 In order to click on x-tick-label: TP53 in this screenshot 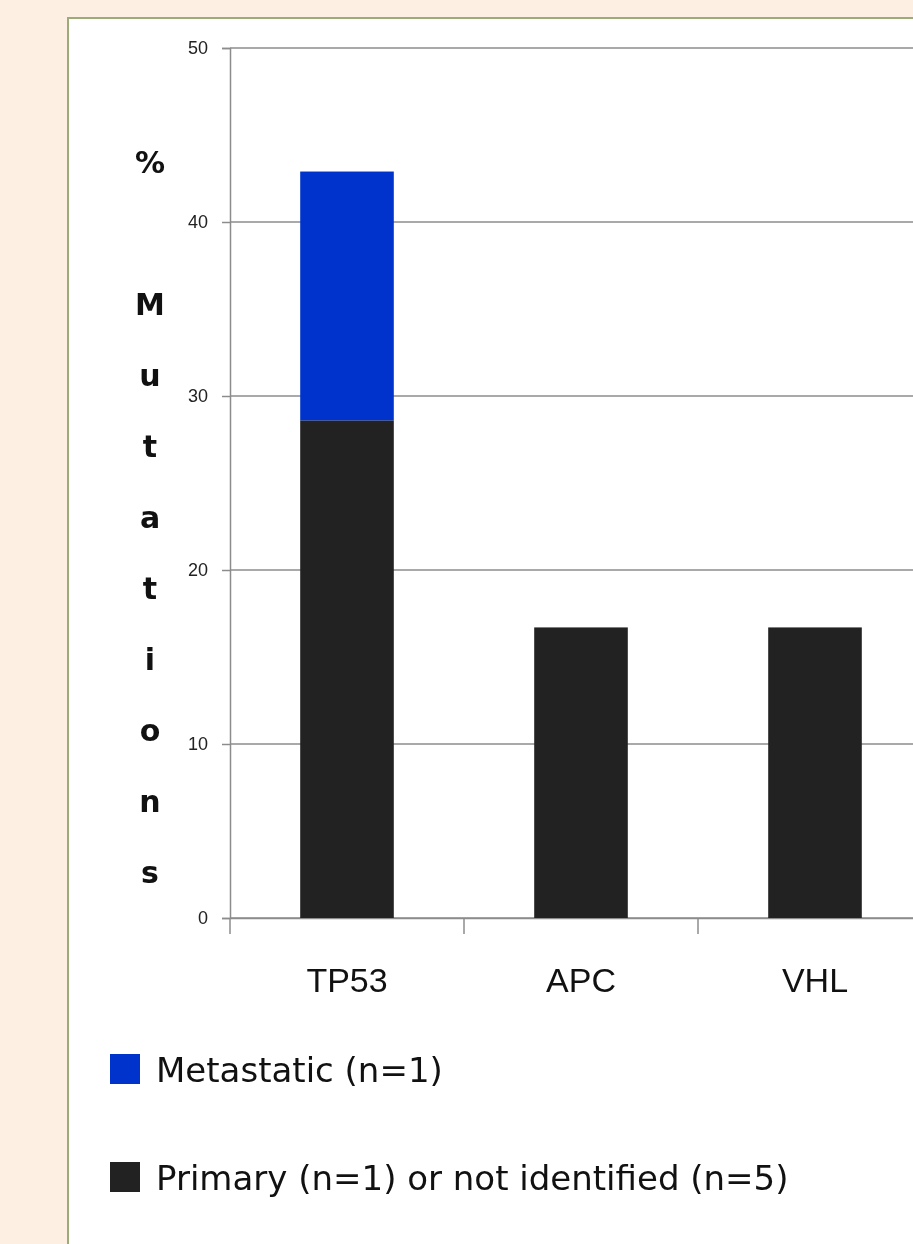, I will do `click(347, 980)`.